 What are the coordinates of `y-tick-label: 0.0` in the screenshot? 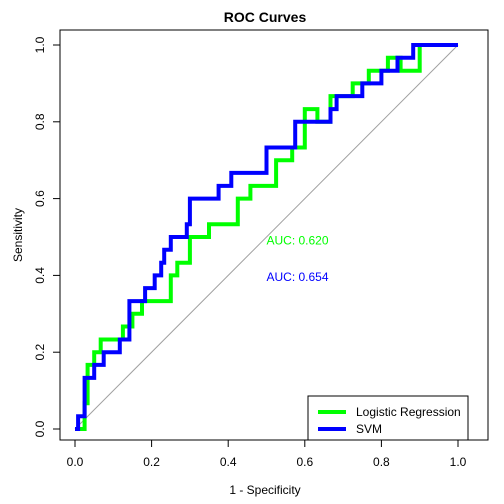 It's located at (40, 428).